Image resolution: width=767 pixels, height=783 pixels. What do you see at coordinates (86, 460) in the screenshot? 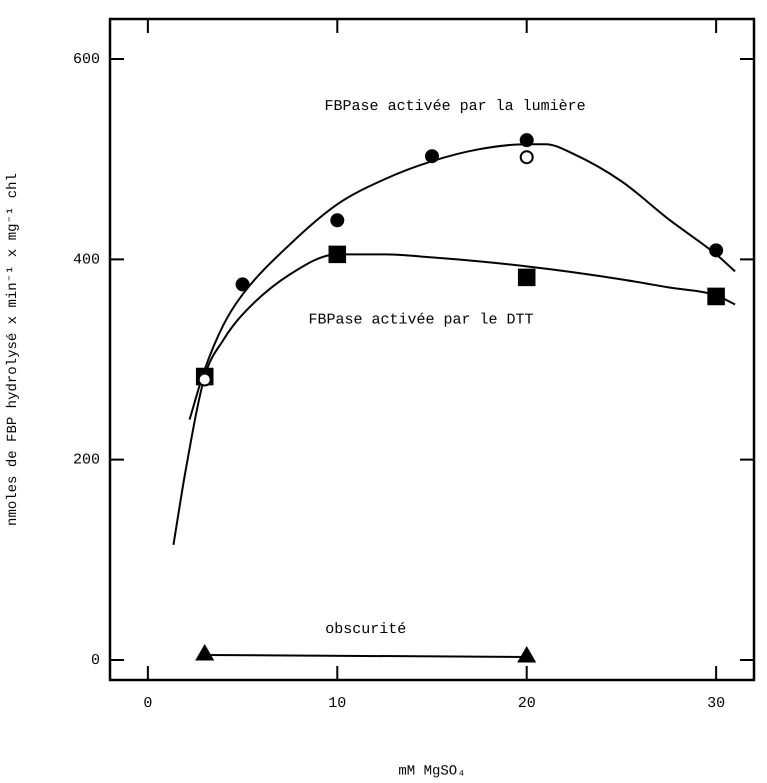
I see `y-tick-label: 200` at bounding box center [86, 460].